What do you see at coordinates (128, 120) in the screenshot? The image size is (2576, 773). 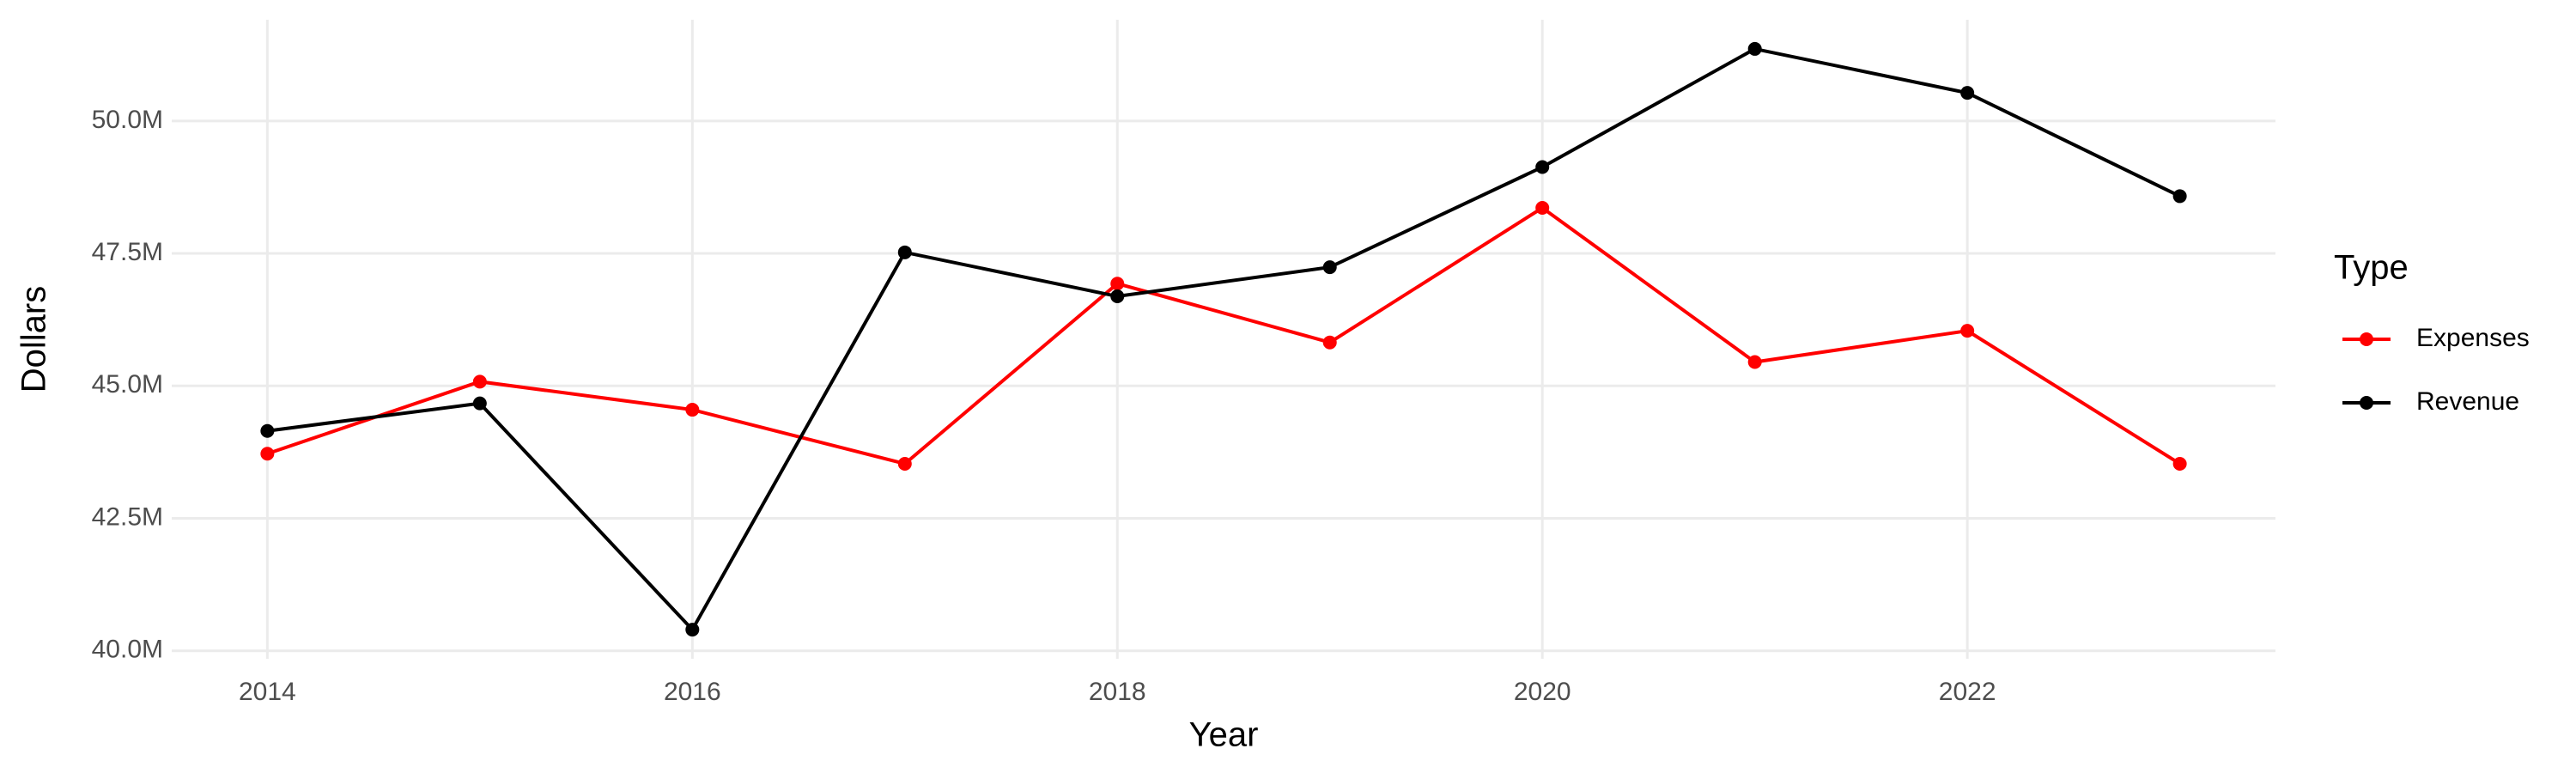 I see `y-tick-label: 50.0M` at bounding box center [128, 120].